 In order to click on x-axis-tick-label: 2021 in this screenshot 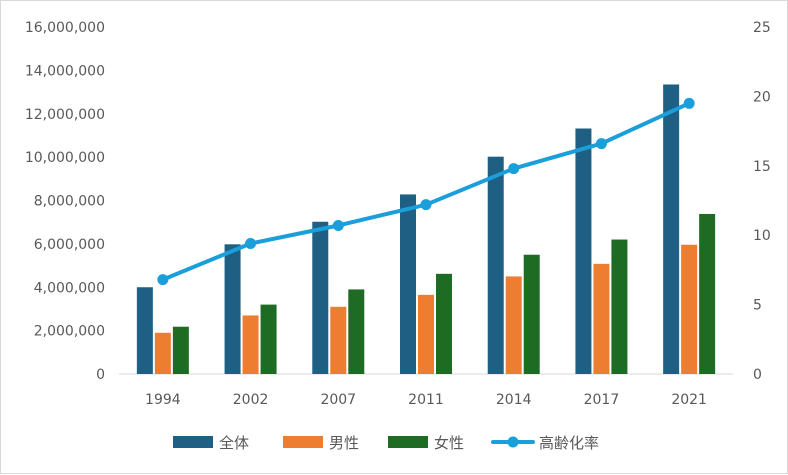, I will do `click(689, 400)`.